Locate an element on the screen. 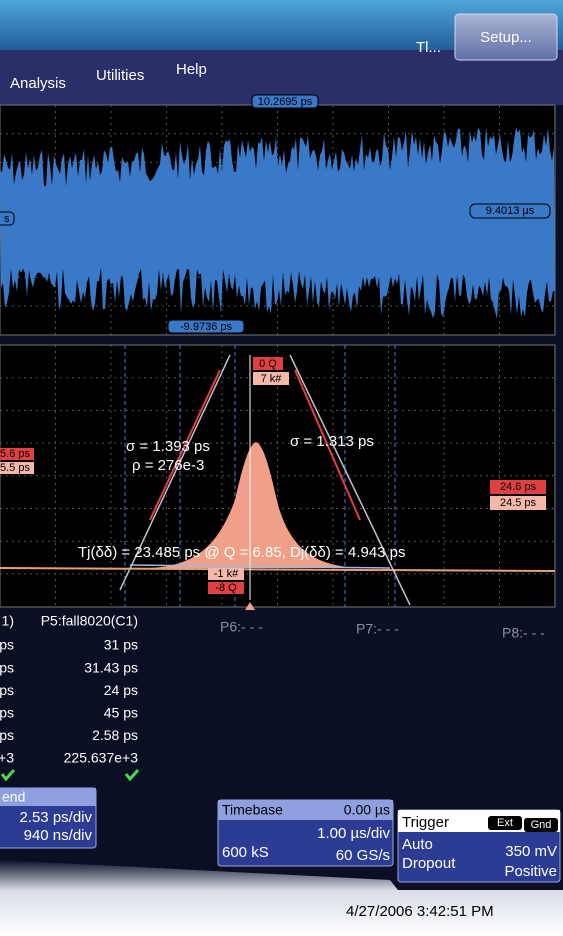 The height and width of the screenshot is (936, 563). jitter-span is located at coordinates (260, 566).